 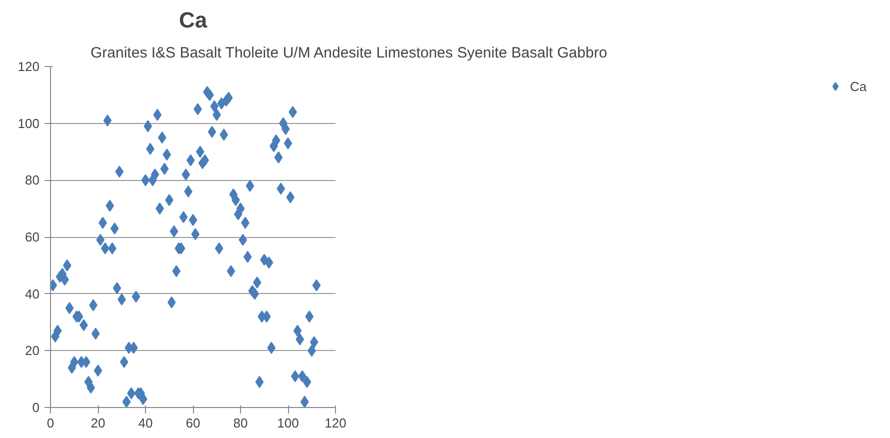 I want to click on x-tick-label: 20, so click(x=98, y=423).